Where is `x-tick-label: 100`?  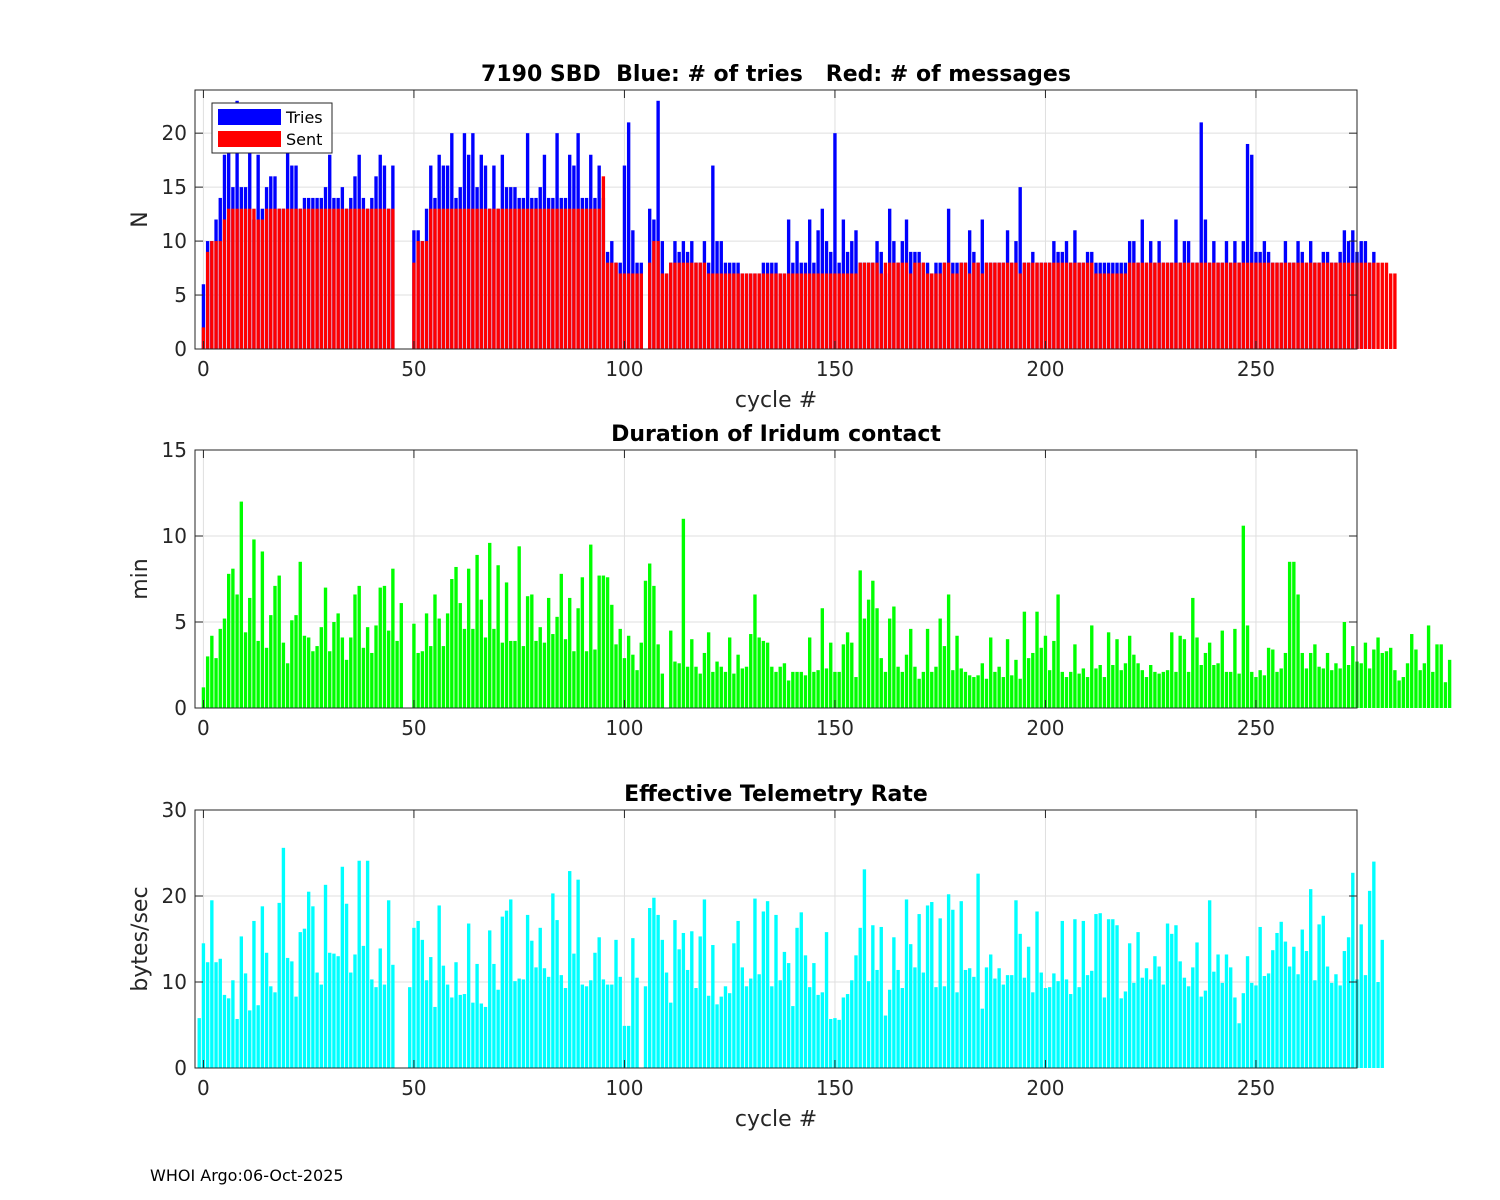 x-tick-label: 100 is located at coordinates (624, 728).